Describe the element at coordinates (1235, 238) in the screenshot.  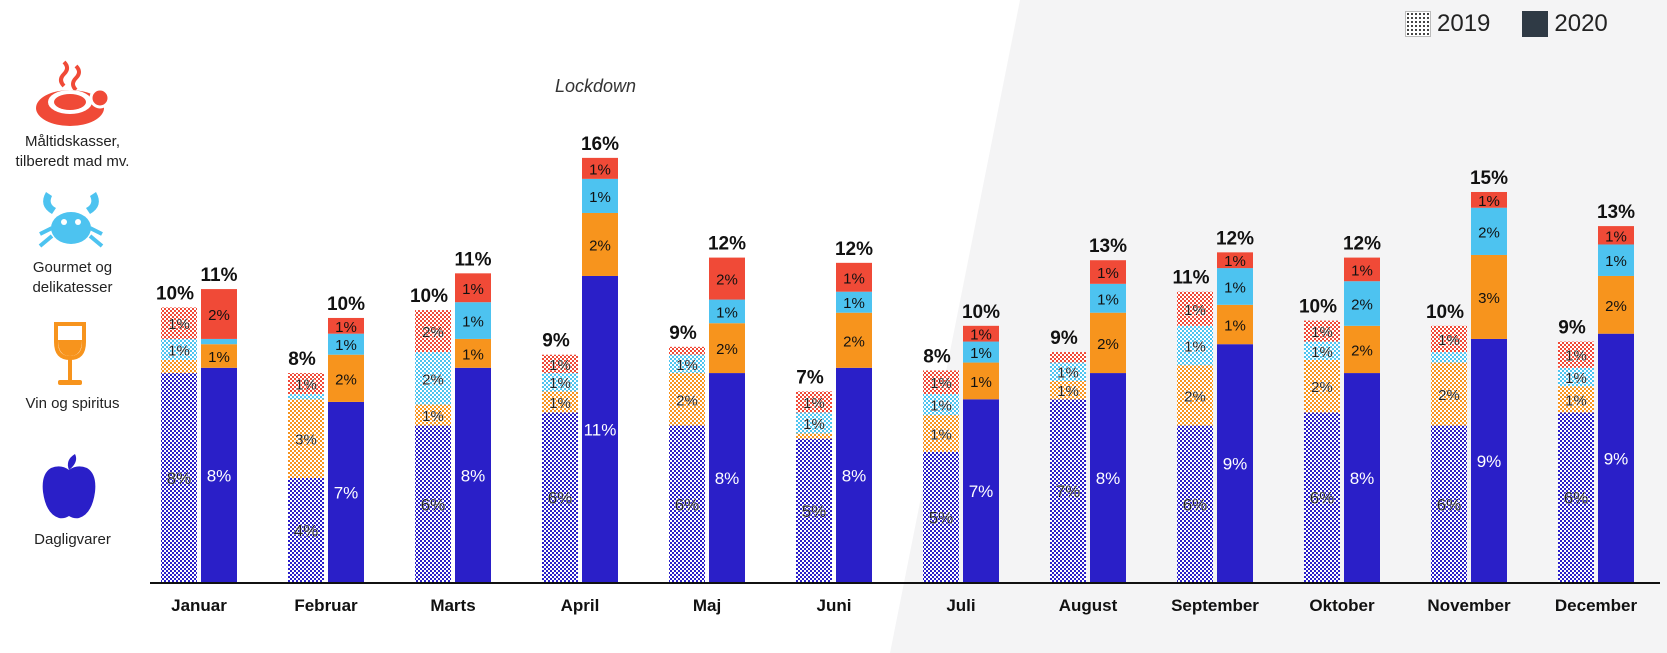
I see `total-label-y2020-september: 12%` at that location.